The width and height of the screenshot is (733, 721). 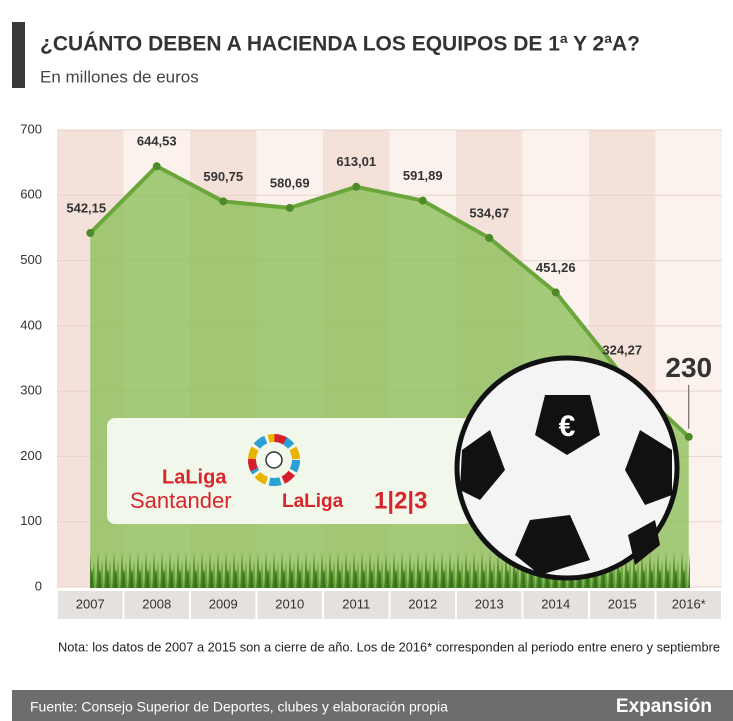 What do you see at coordinates (622, 350) in the screenshot?
I see `value-label: 324,27` at bounding box center [622, 350].